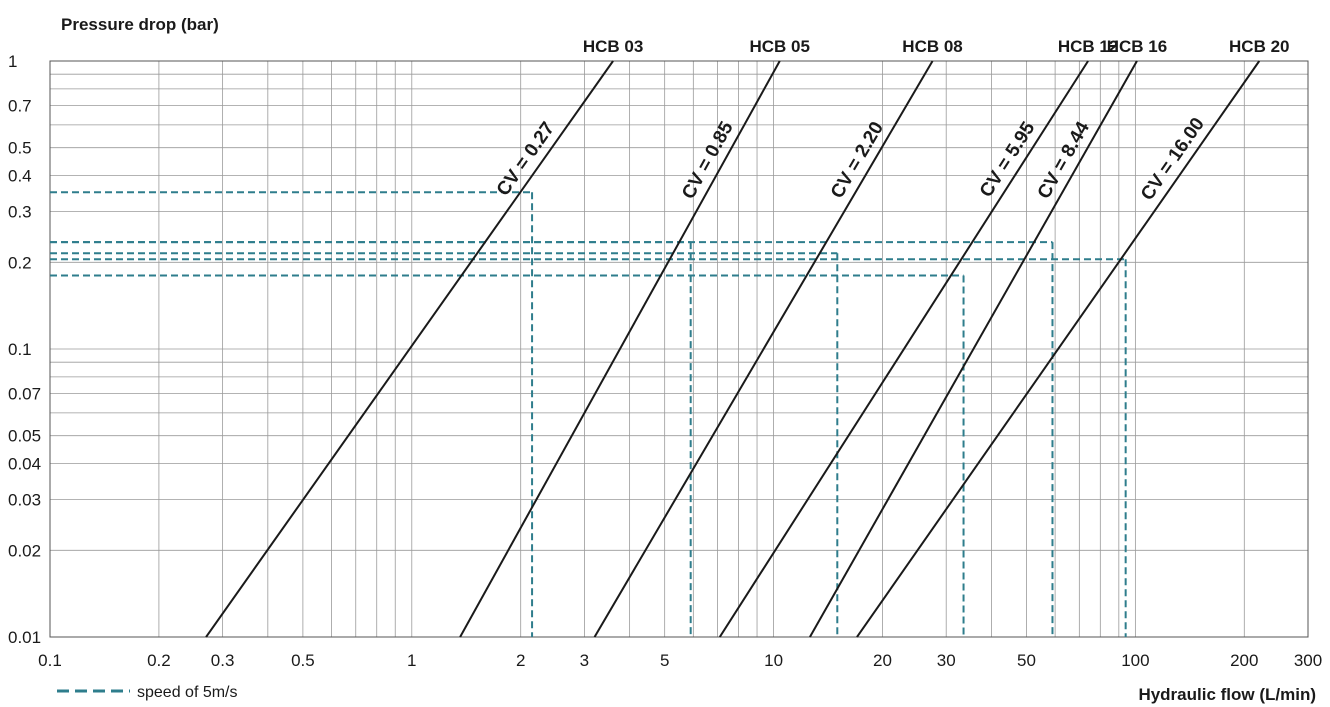  I want to click on cv-value-label: CV = 16.00, so click(1173, 159).